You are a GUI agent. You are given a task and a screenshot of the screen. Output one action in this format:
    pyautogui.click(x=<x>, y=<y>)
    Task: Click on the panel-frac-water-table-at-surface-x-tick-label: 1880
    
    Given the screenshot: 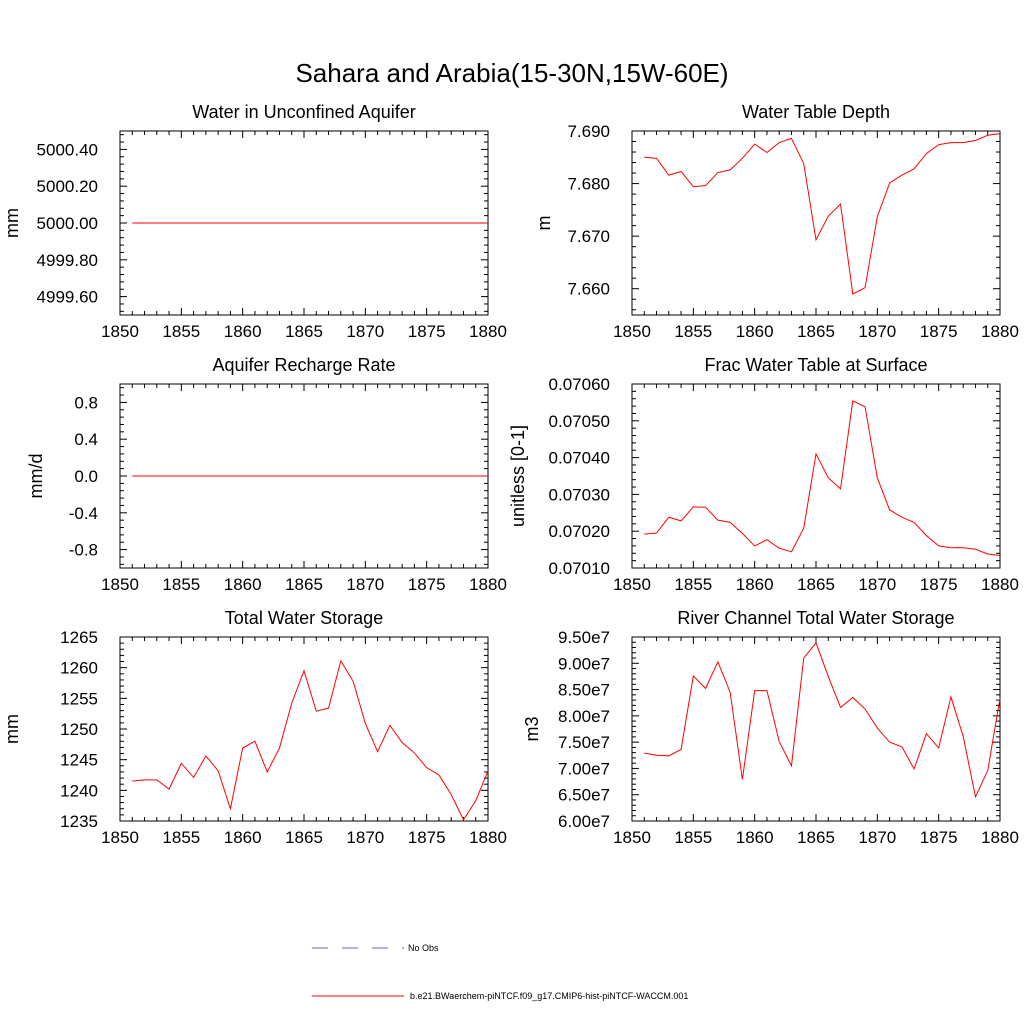 What is the action you would take?
    pyautogui.click(x=1000, y=584)
    